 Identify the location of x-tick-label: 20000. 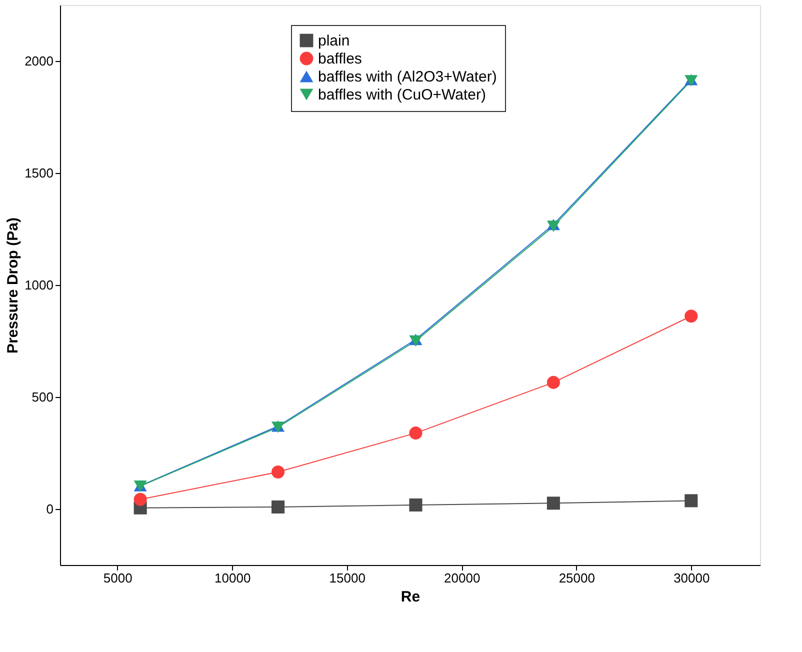
(462, 578).